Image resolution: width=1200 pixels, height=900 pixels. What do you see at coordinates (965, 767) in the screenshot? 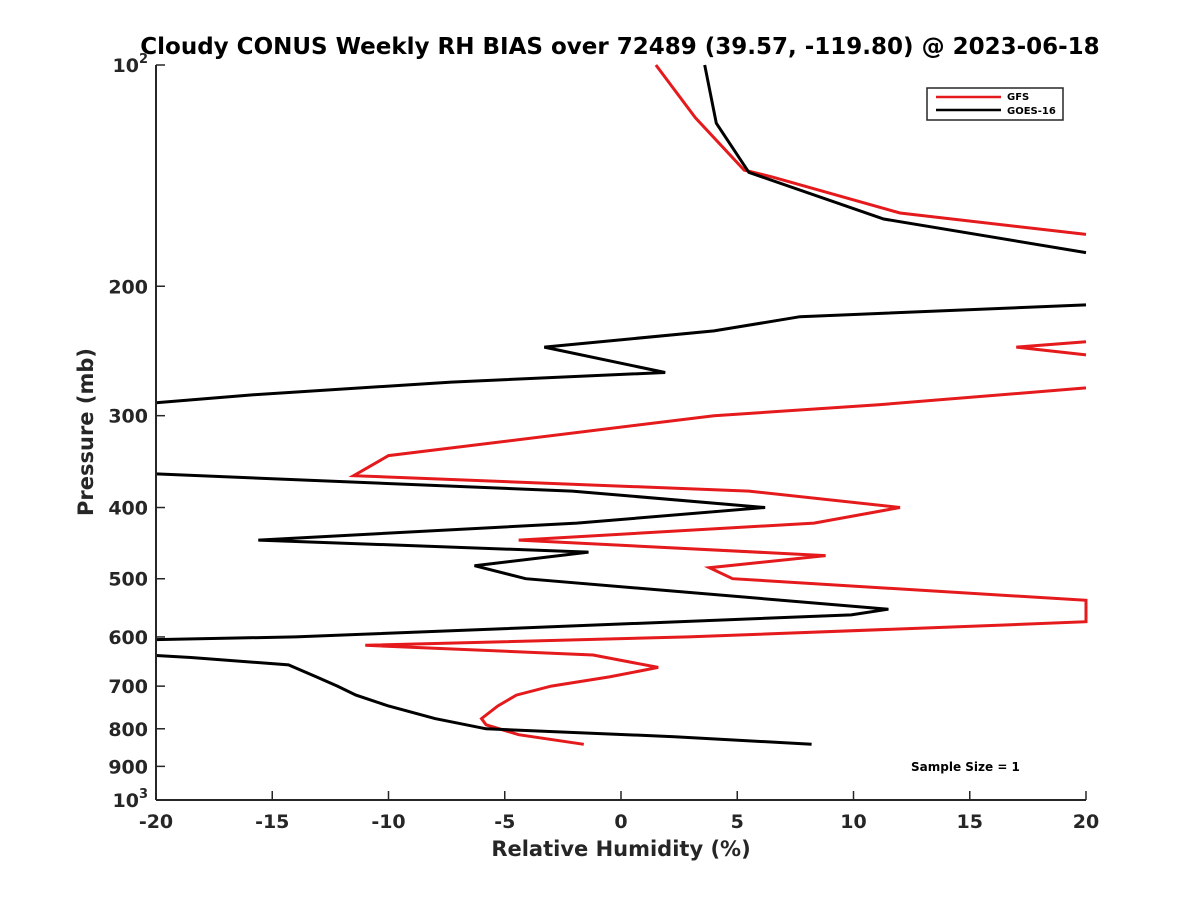
I see `sample-size-annotation: Sample Size = 1` at bounding box center [965, 767].